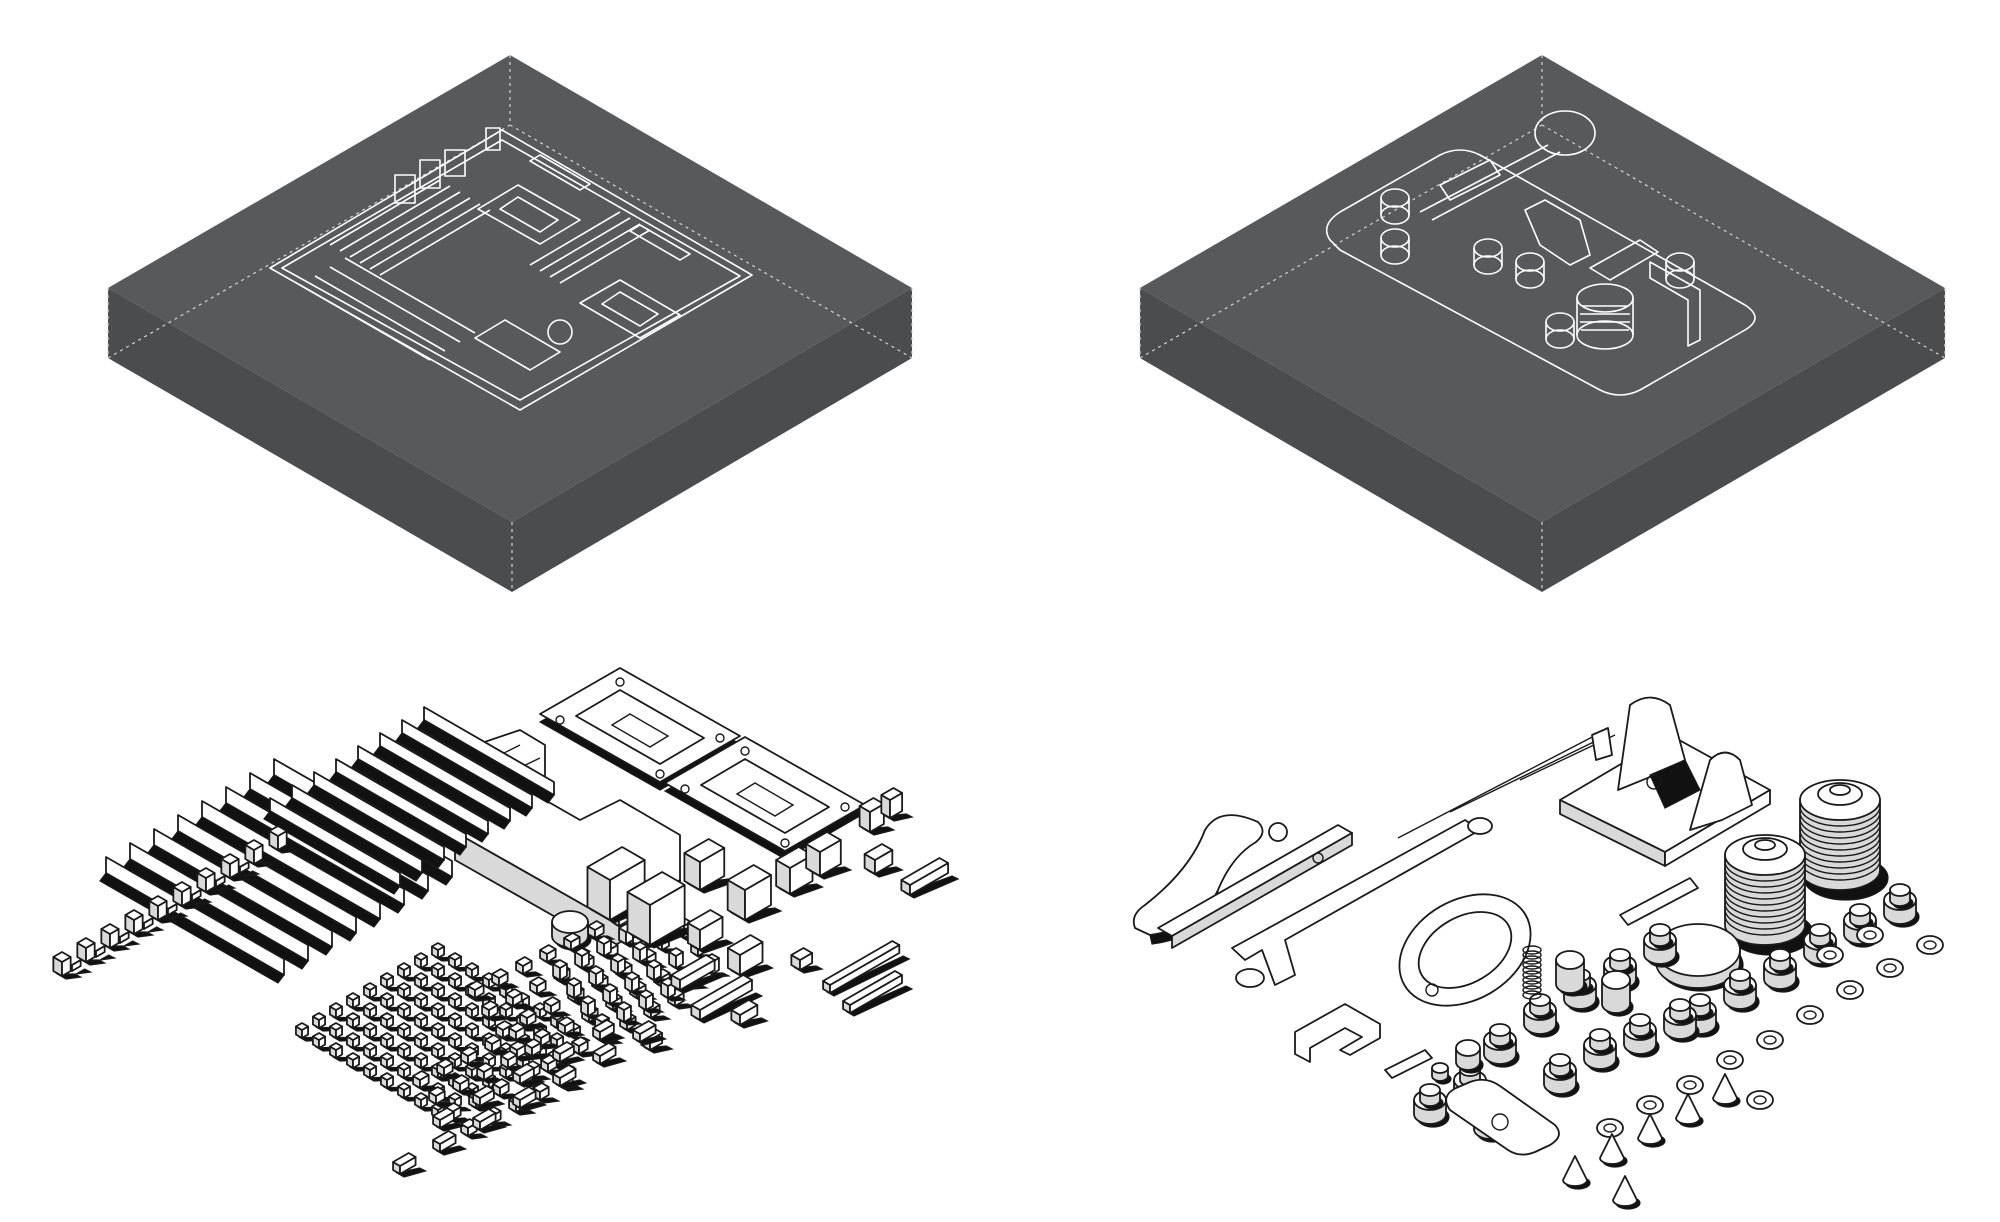 The image size is (2000, 1222). I want to click on socket-screw, so click(560, 720).